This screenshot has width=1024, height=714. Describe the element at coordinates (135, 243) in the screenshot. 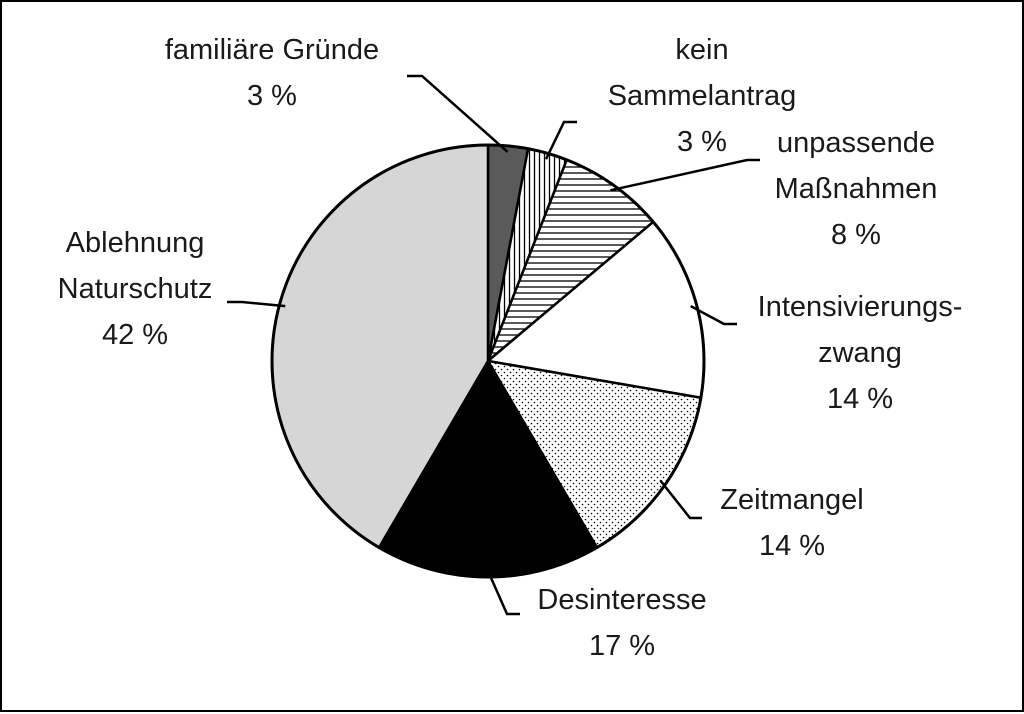

I see `slice-category-label: Ablehnung` at that location.